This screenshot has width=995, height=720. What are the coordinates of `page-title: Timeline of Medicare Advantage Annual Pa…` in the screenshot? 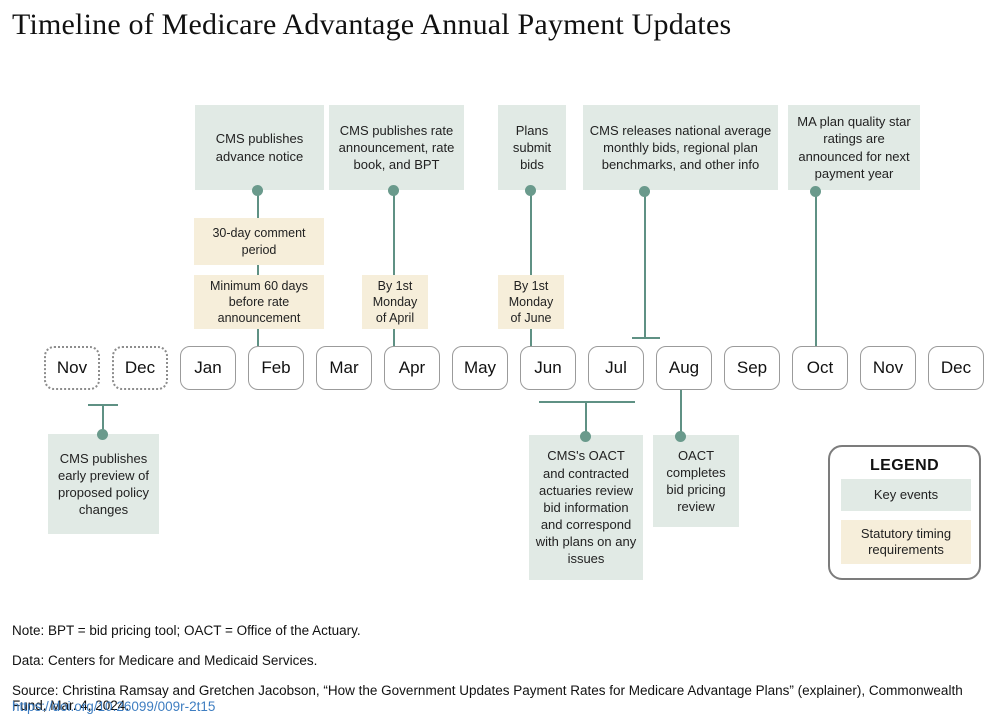 It's located at (372, 24).